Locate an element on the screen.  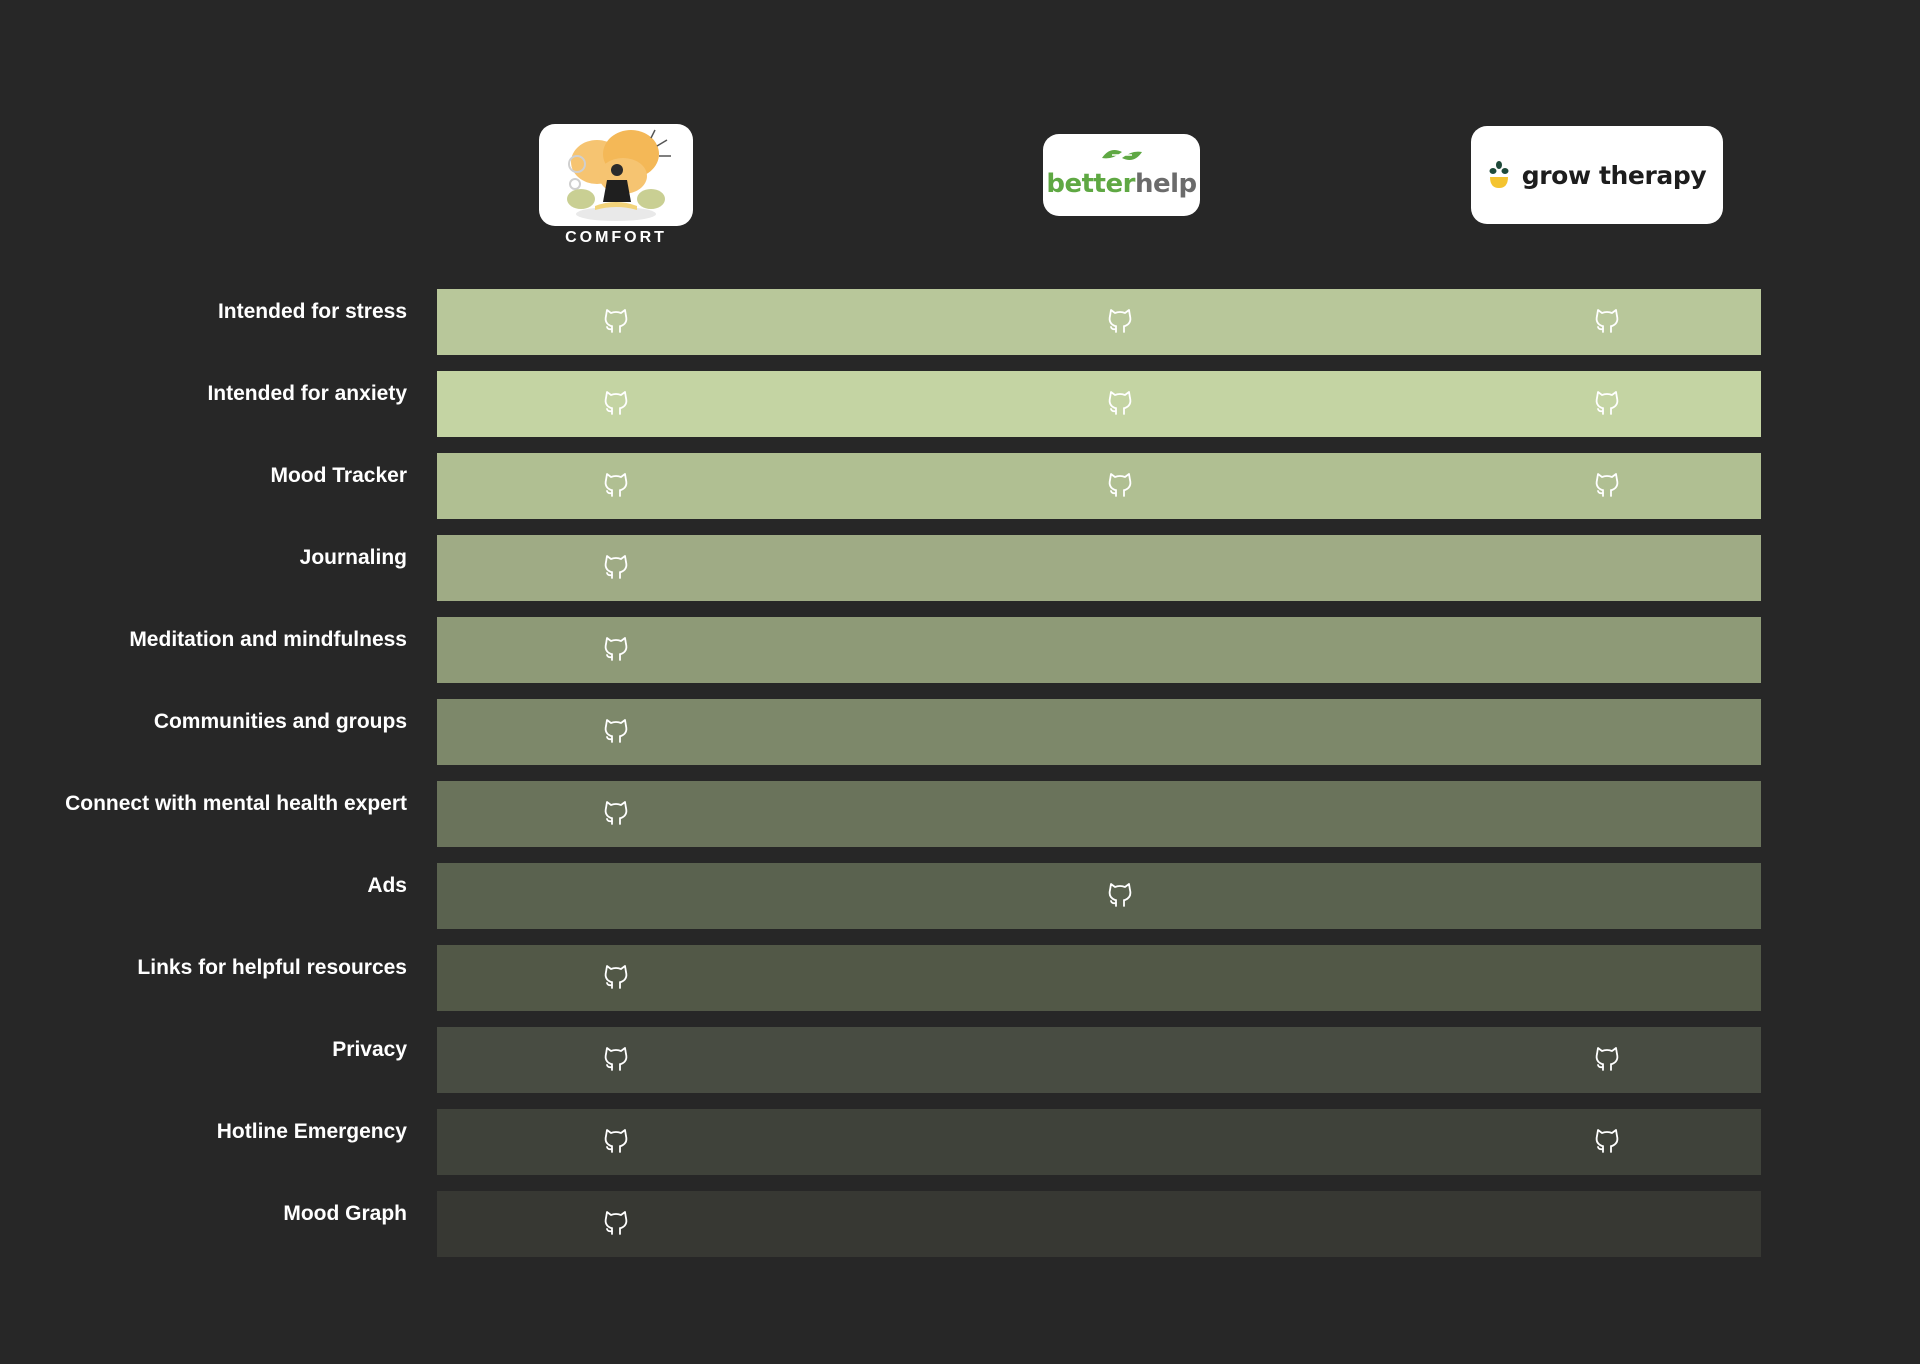
comfort-logo is located at coordinates (616, 175).